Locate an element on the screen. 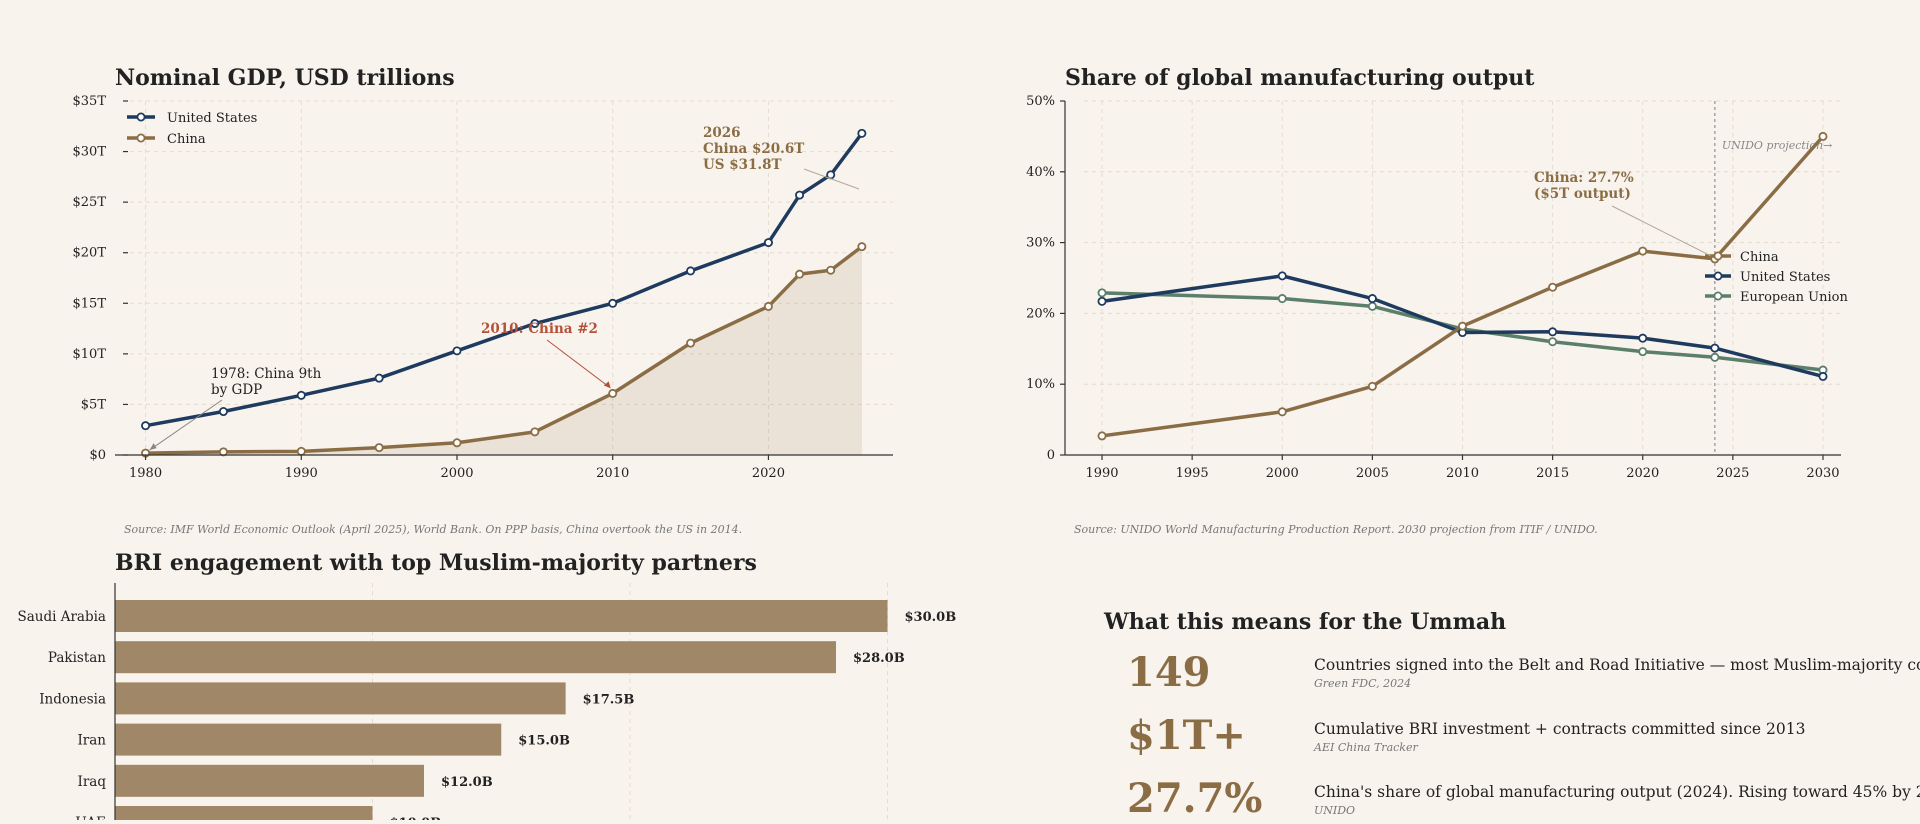  annotation-text: 1978: China 9th is located at coordinates (266, 374).